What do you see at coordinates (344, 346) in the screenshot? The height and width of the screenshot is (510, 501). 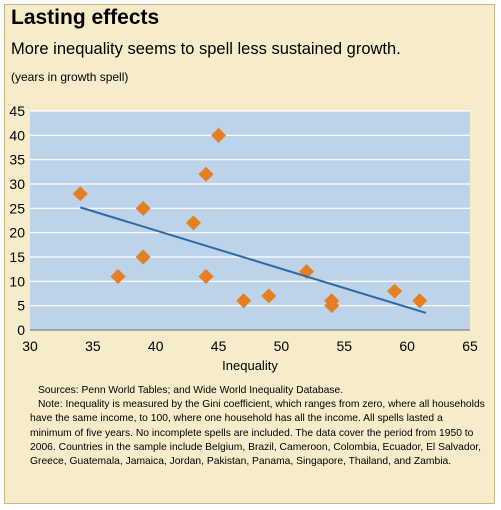 I see `x-tick-label: 55` at bounding box center [344, 346].